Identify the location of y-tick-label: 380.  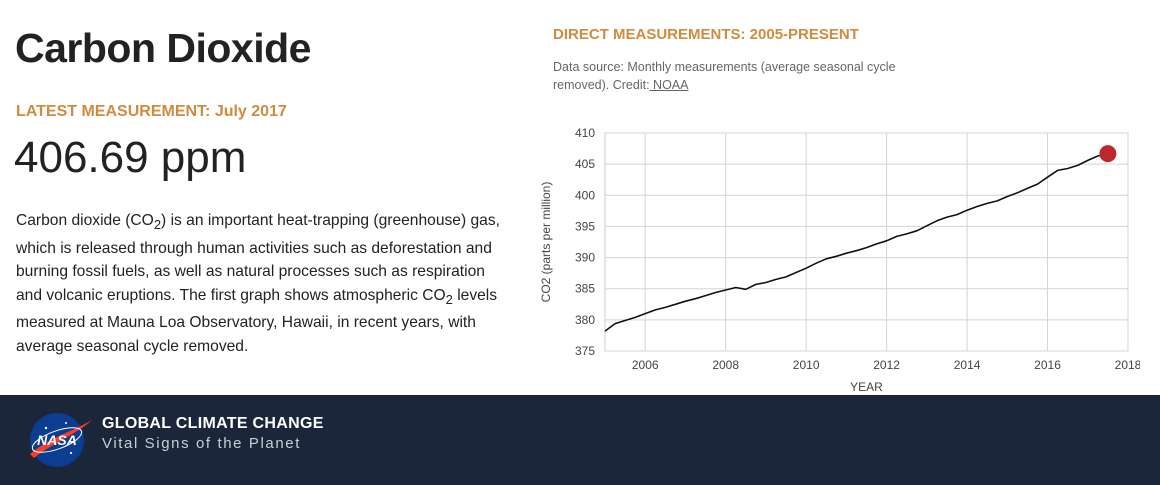
(585, 320).